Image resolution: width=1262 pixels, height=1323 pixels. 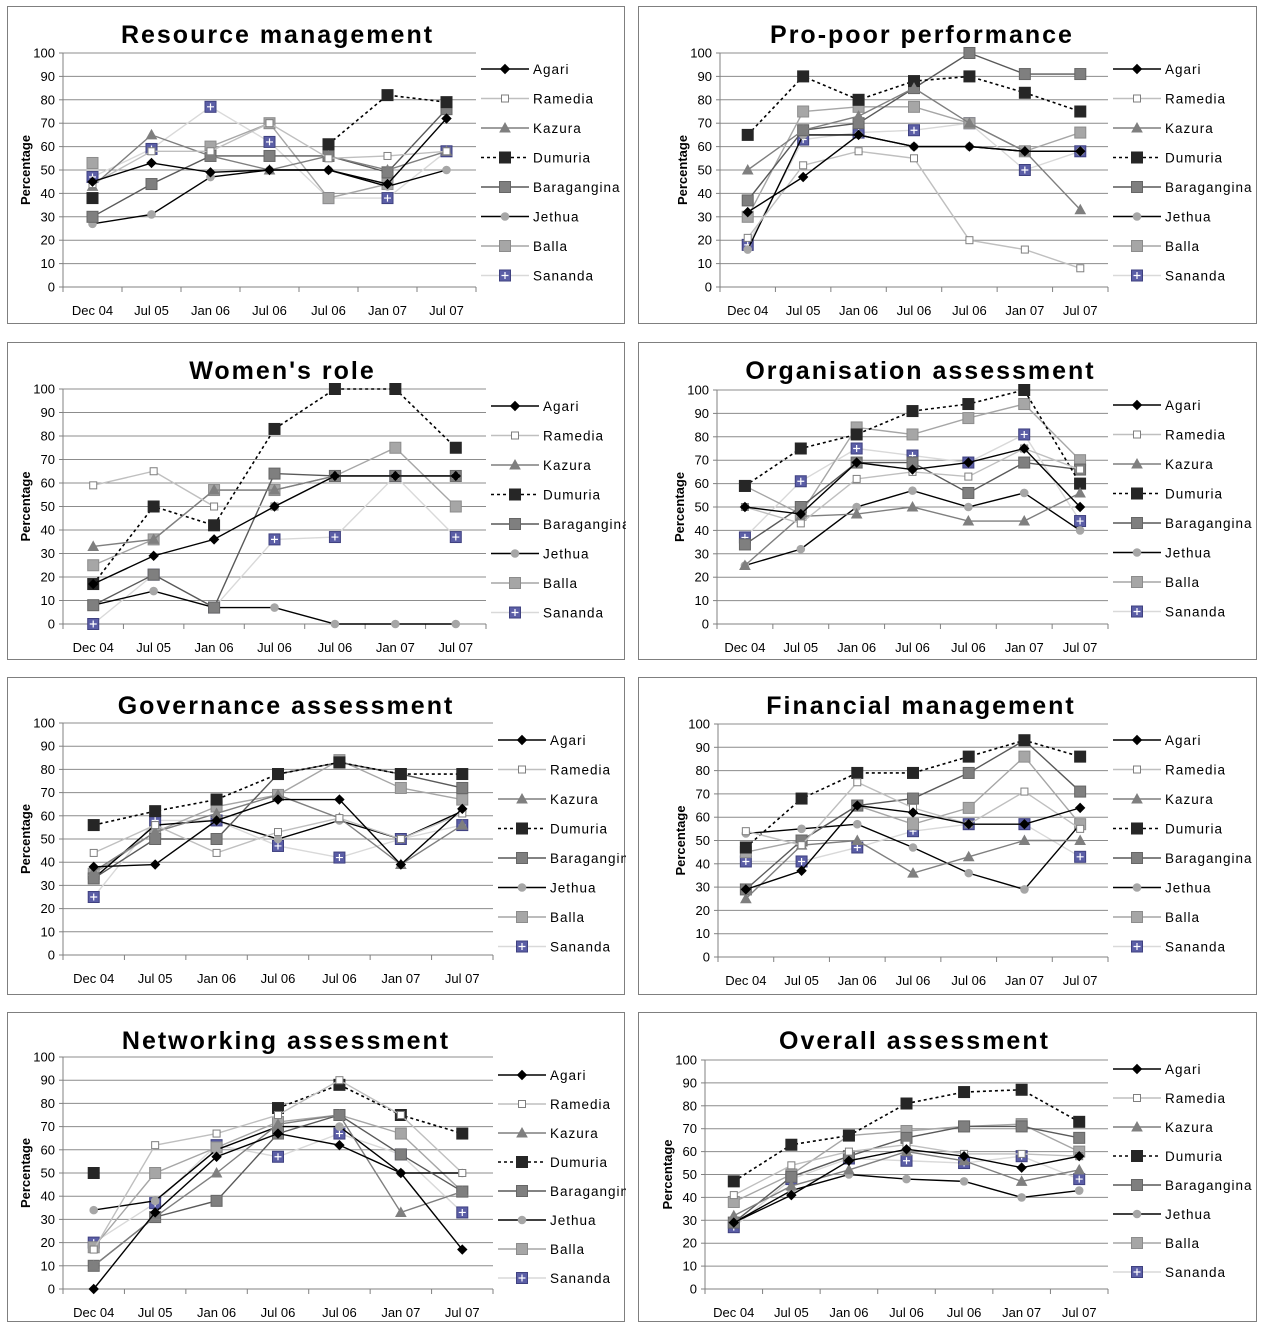 What do you see at coordinates (25, 839) in the screenshot?
I see `y-axis-label: Percentage` at bounding box center [25, 839].